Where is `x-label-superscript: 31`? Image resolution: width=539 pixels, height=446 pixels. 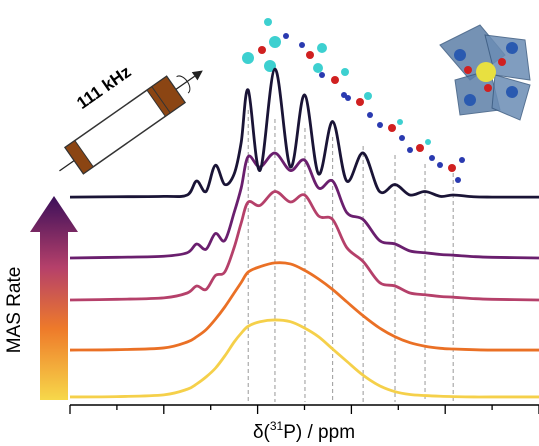 x-label-superscript: 31 is located at coordinates (277, 426).